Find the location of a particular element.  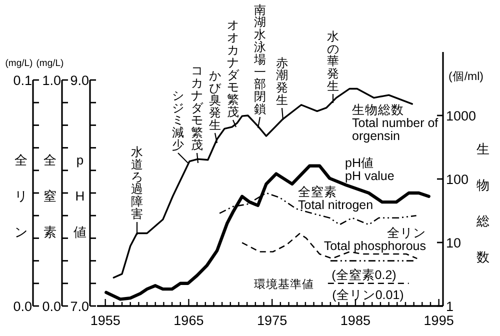

x-tick-label: 1985 is located at coordinates (355, 320).